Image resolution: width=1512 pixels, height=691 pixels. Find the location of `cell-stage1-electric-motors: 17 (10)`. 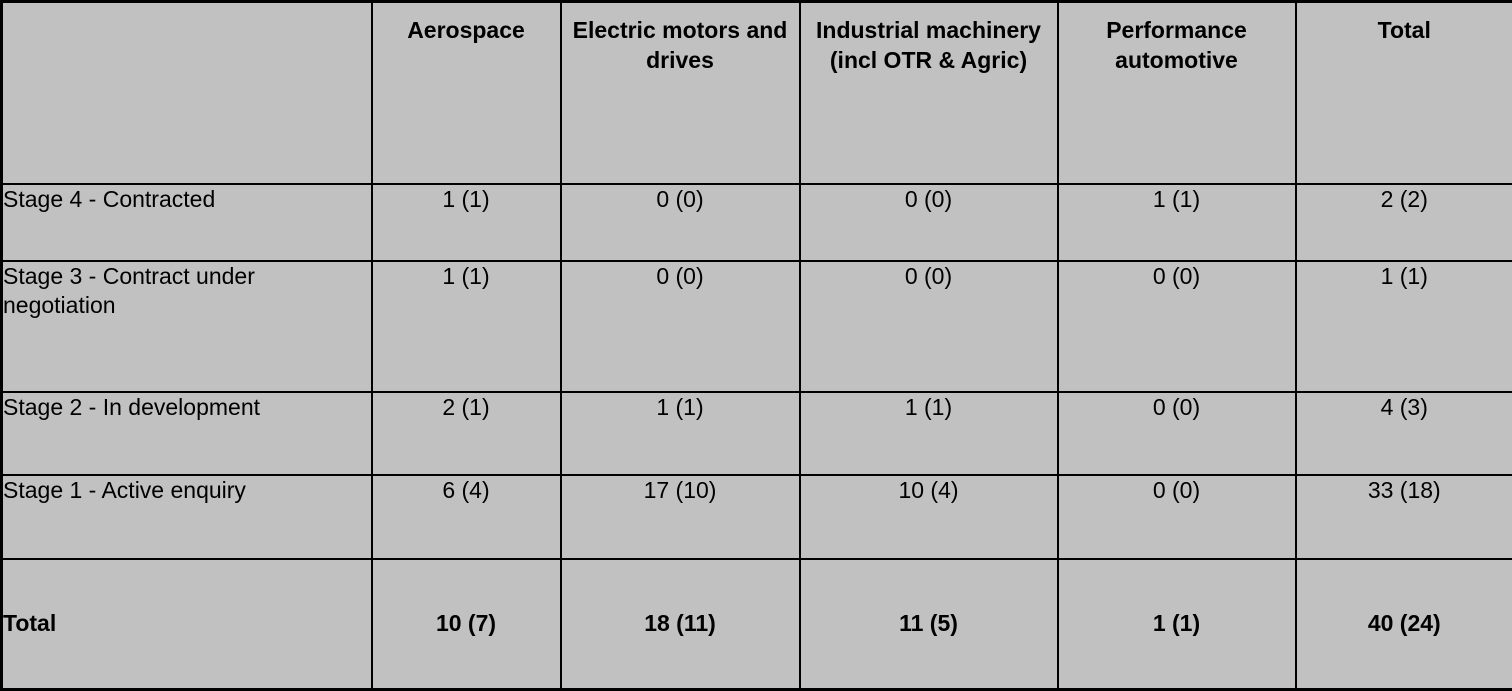

cell-stage1-electric-motors: 17 (10) is located at coordinates (680, 517).